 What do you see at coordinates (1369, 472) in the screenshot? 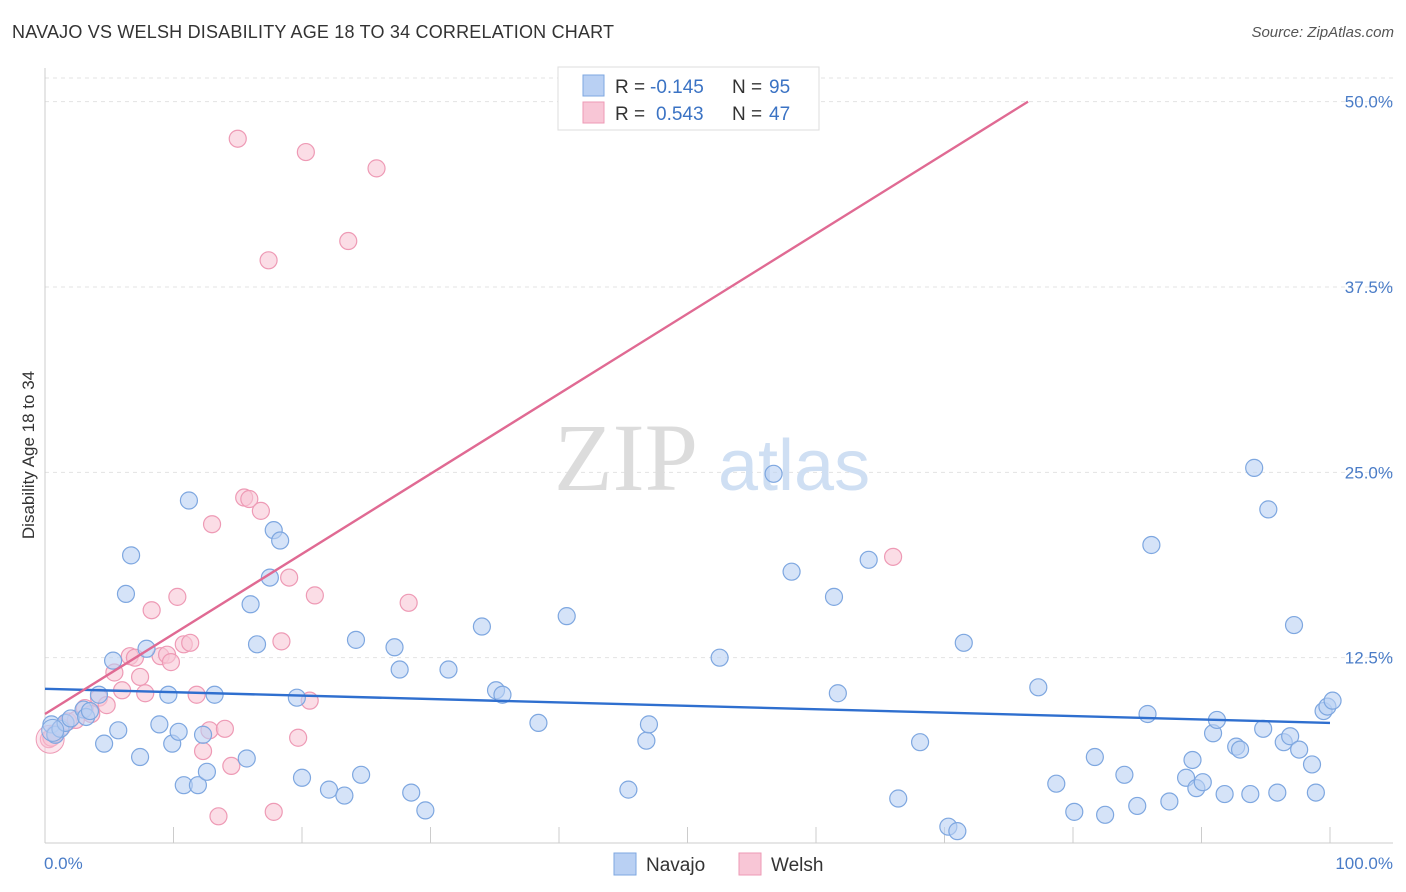
I see `y-tick-label: 25.0%` at bounding box center [1369, 472].